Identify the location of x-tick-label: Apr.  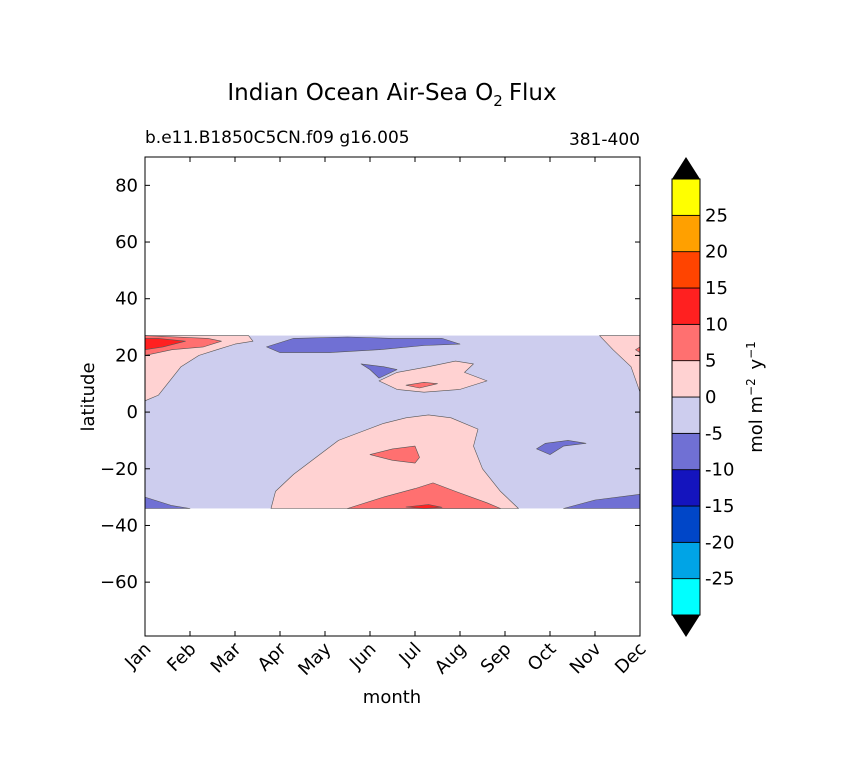
(272, 656).